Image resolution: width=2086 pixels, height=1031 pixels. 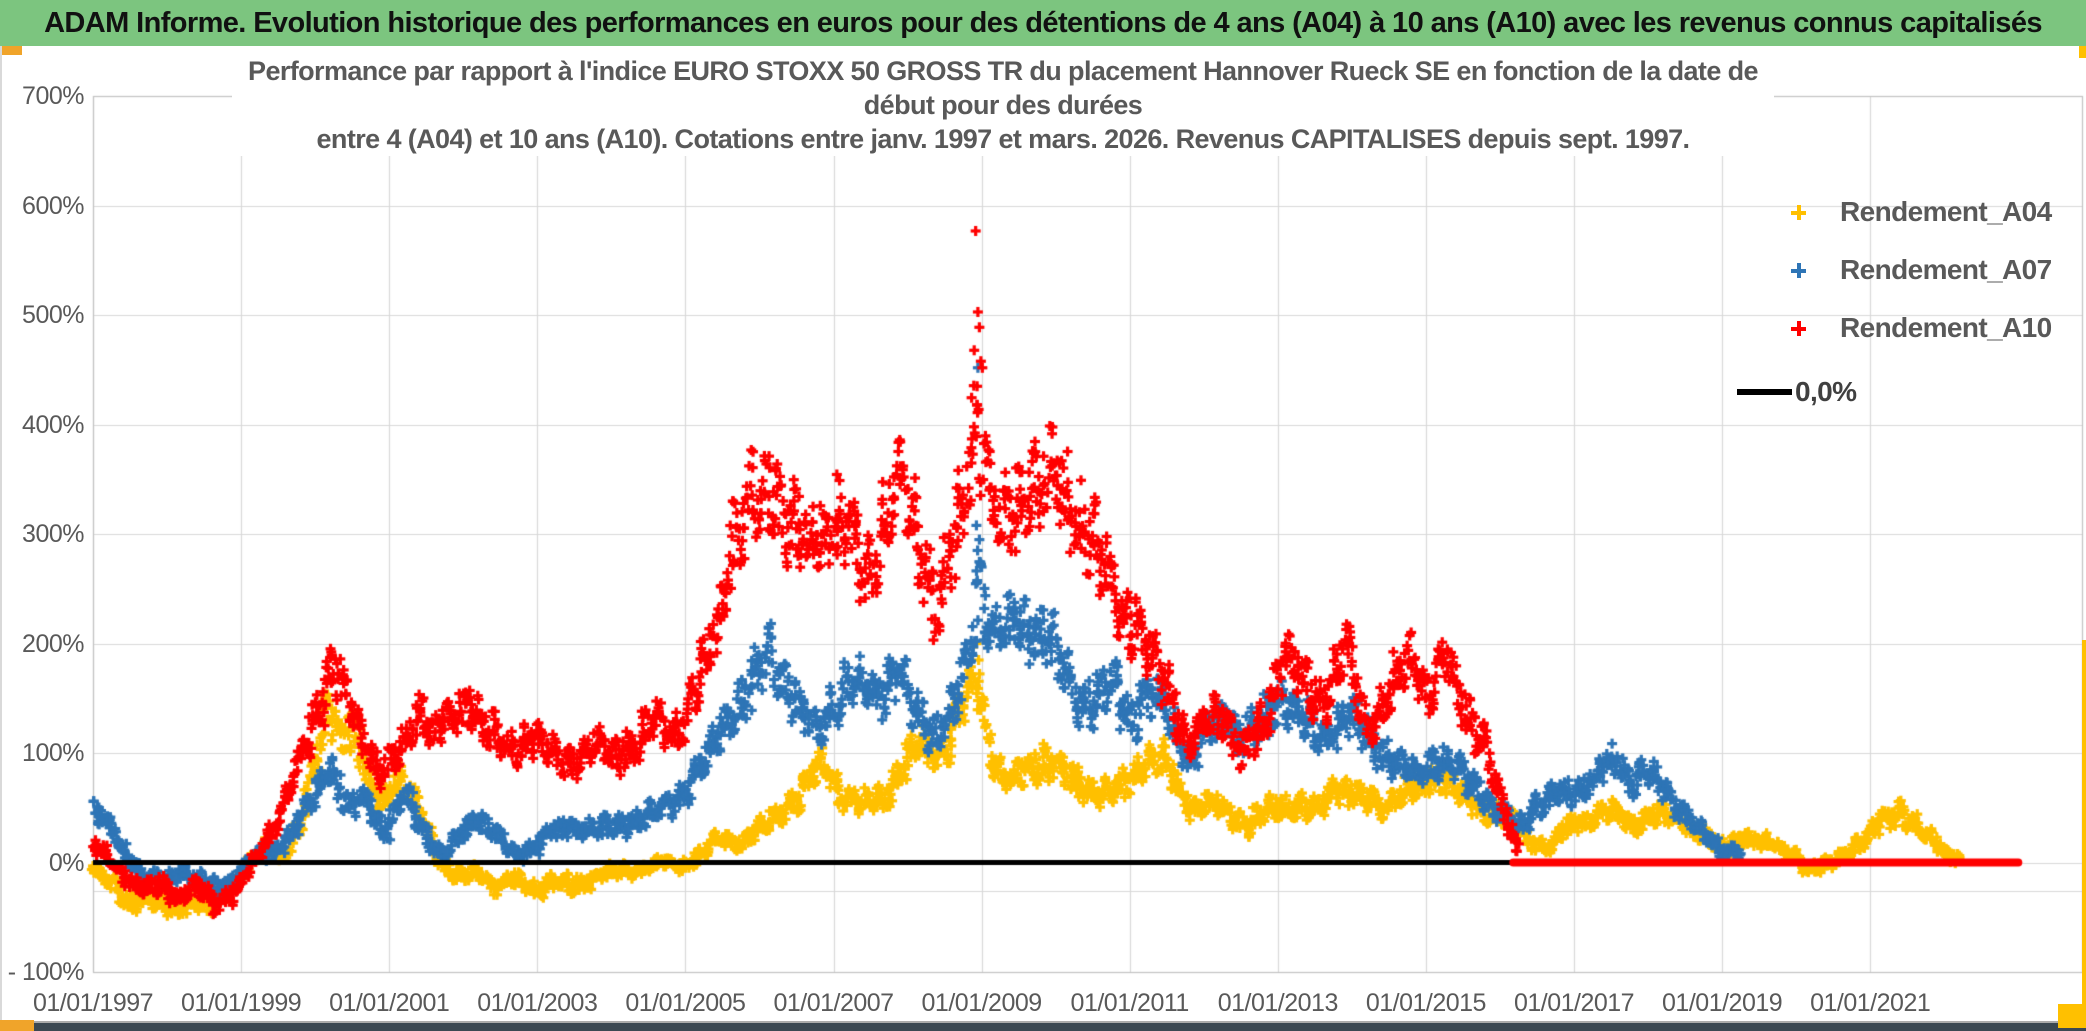 What do you see at coordinates (93, 1003) in the screenshot?
I see `x-axis-tick-label: 01/01/1997` at bounding box center [93, 1003].